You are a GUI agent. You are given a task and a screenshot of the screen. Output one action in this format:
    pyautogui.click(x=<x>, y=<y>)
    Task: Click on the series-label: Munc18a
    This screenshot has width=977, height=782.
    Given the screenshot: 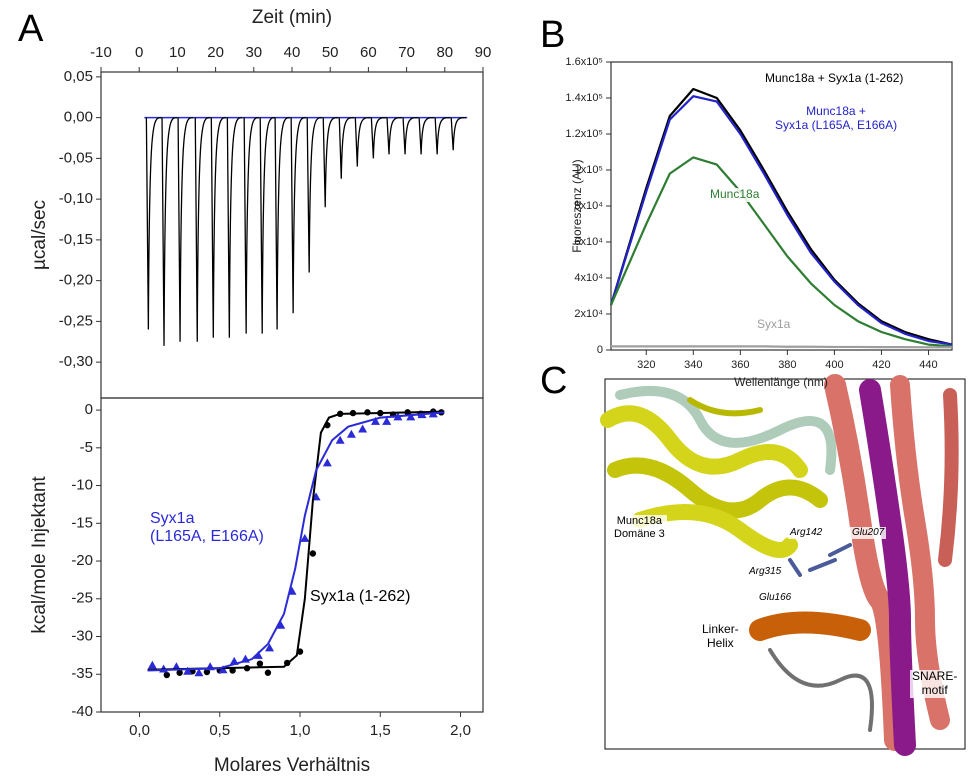 What is the action you would take?
    pyautogui.click(x=735, y=194)
    